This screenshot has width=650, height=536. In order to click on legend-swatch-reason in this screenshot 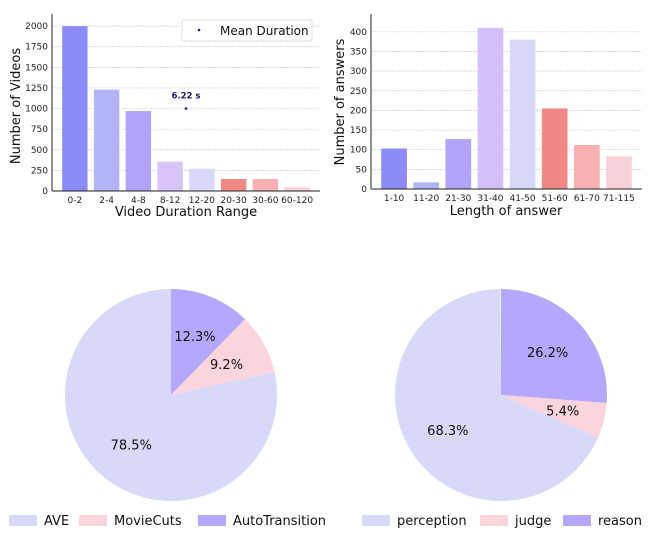, I will do `click(577, 520)`.